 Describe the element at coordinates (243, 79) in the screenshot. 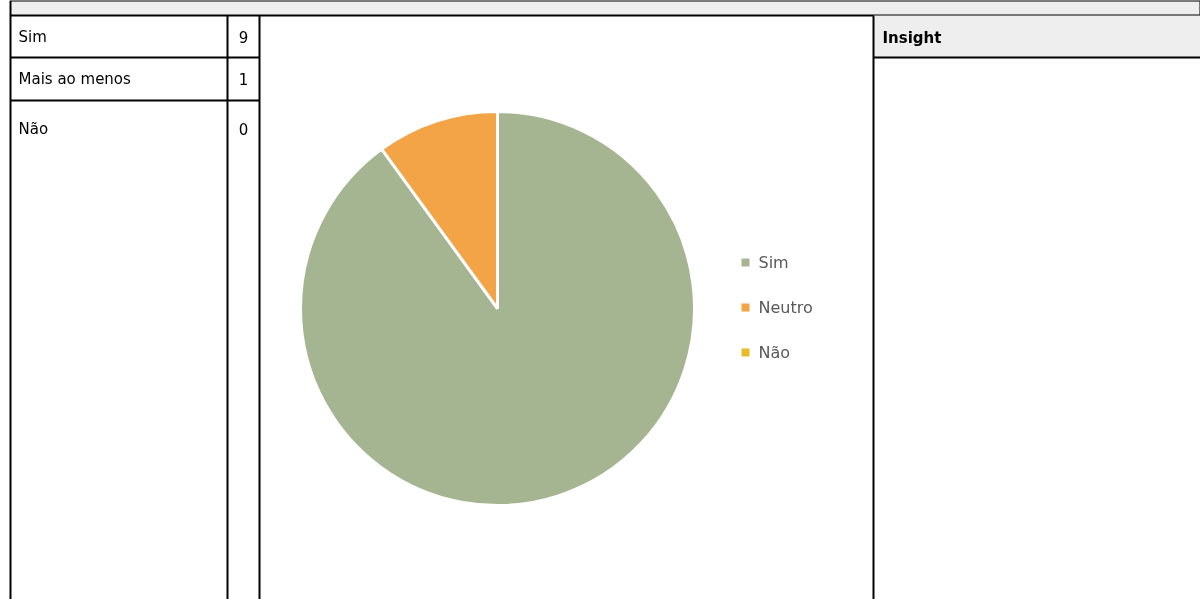

I see `text: 1` at that location.